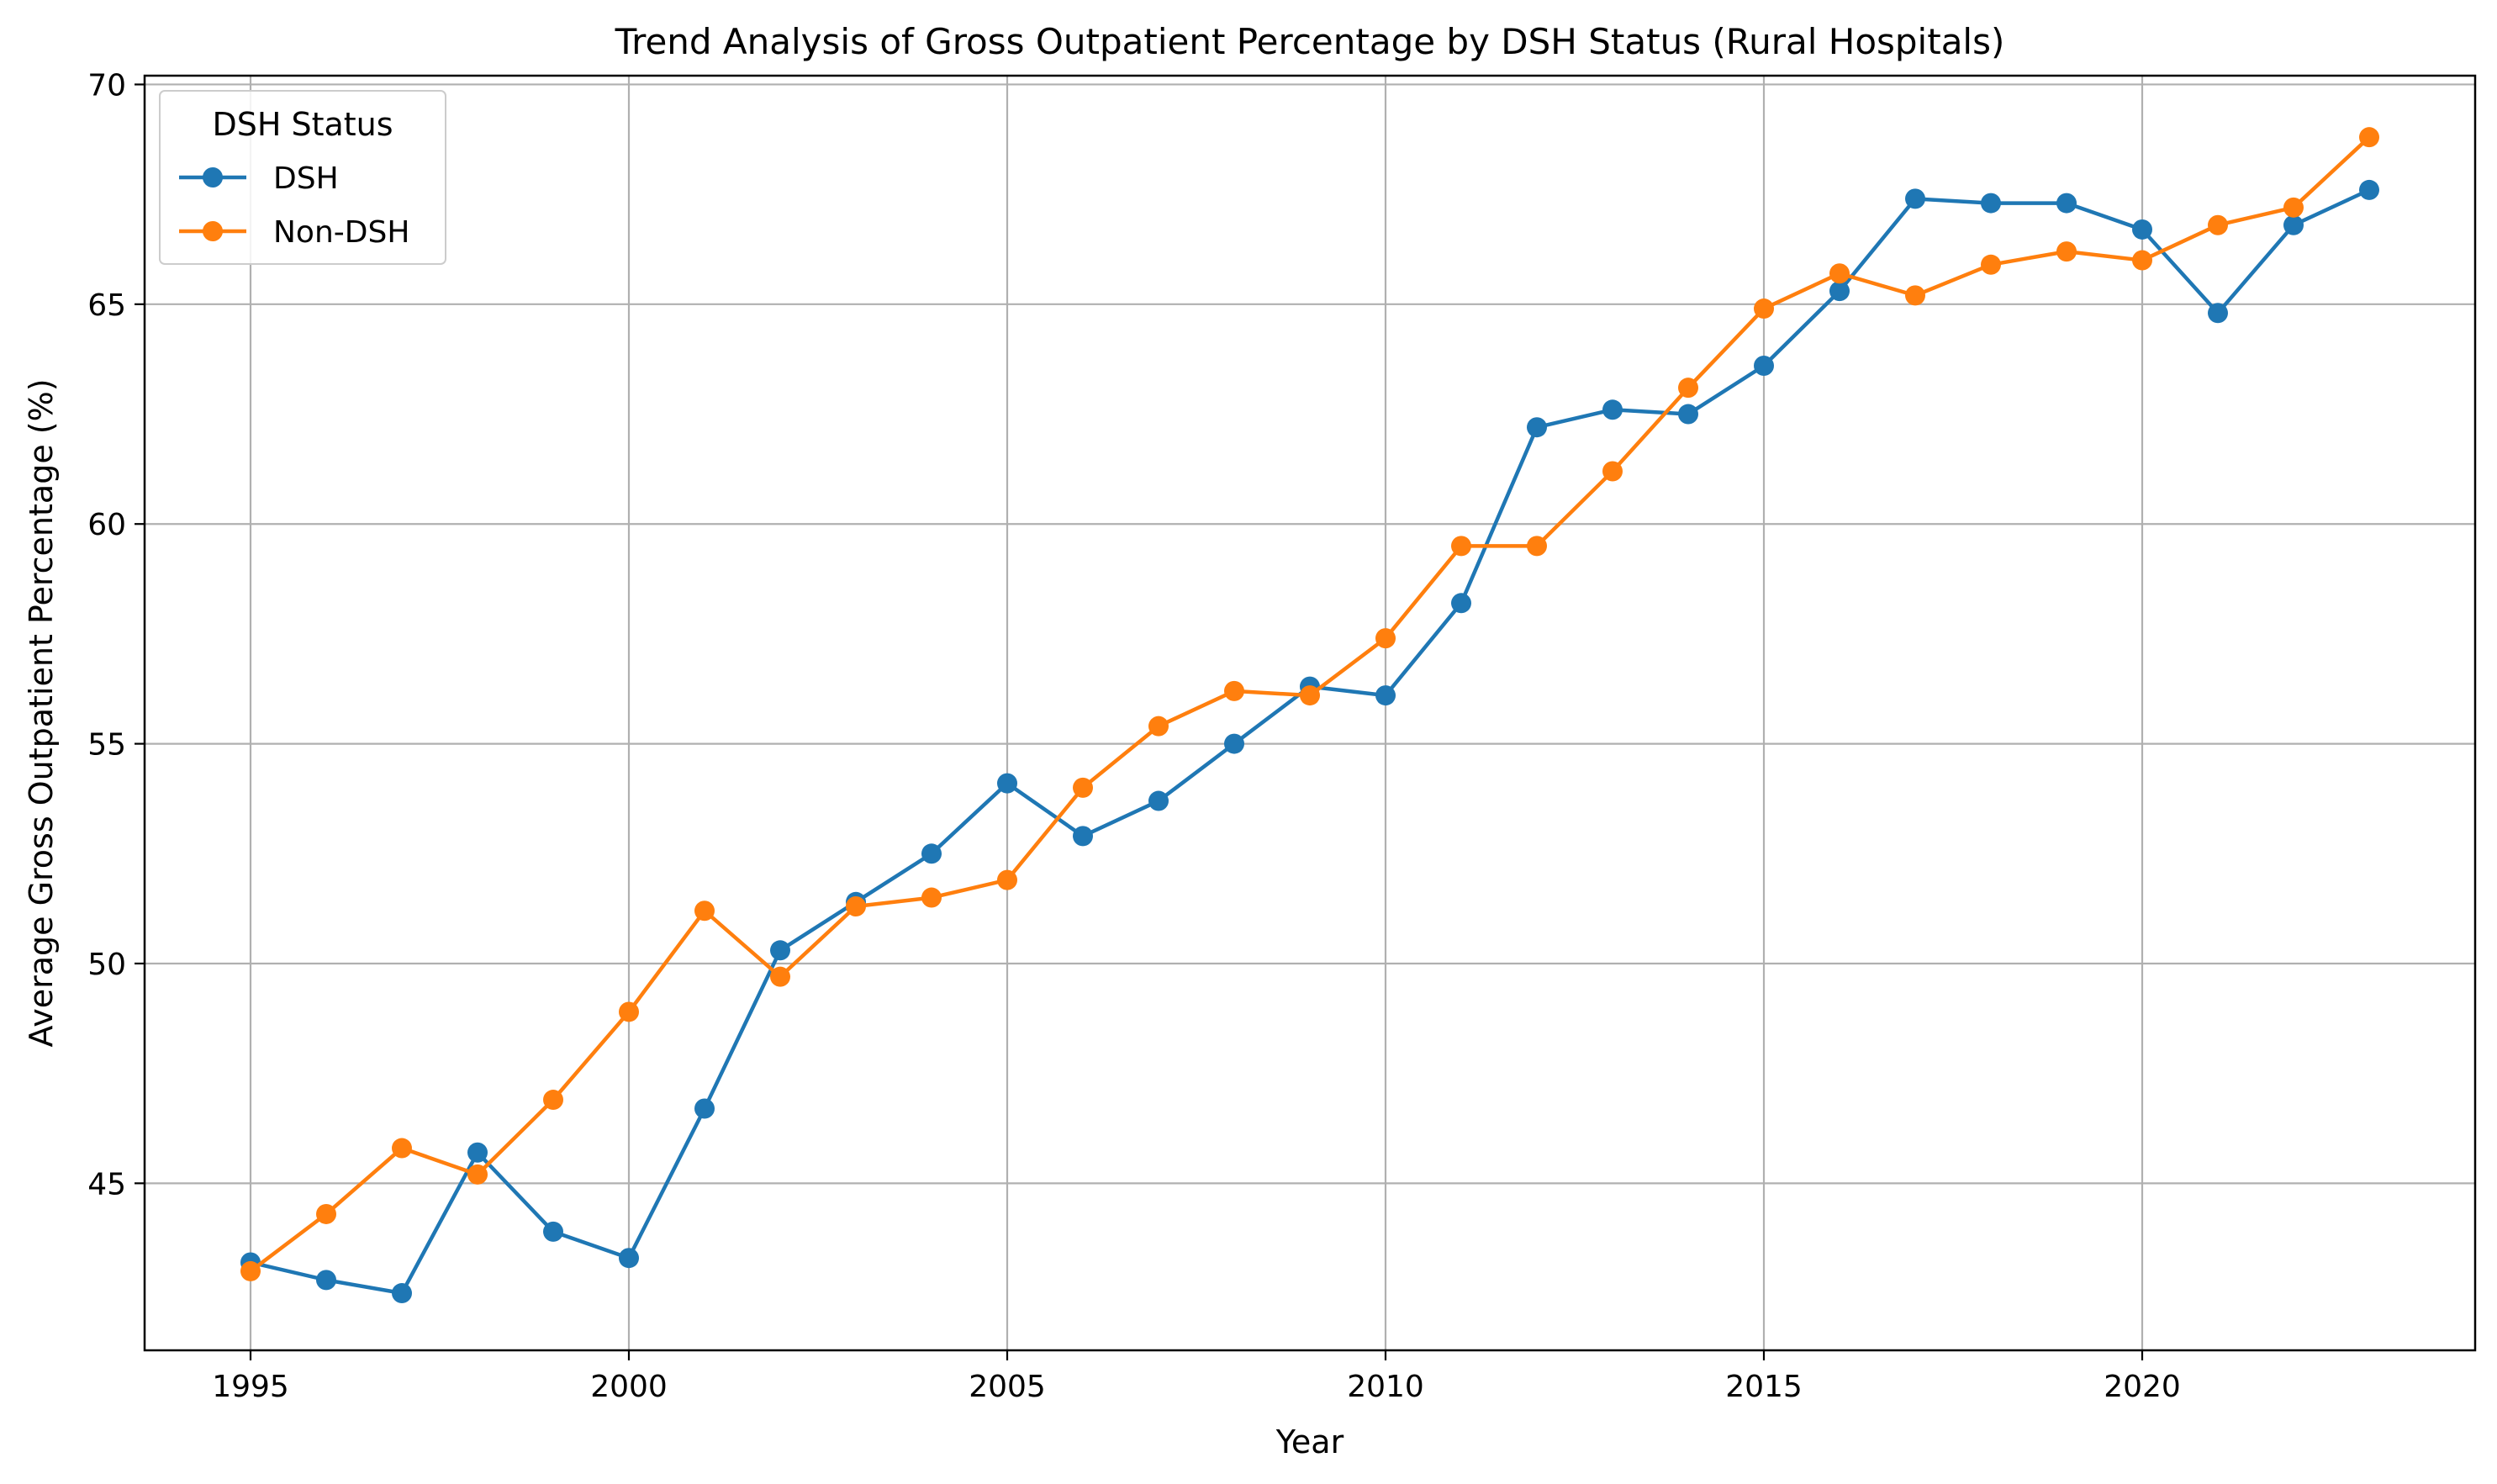 Image resolution: width=2497 pixels, height=1484 pixels. I want to click on y-tick-label: 55, so click(106, 745).